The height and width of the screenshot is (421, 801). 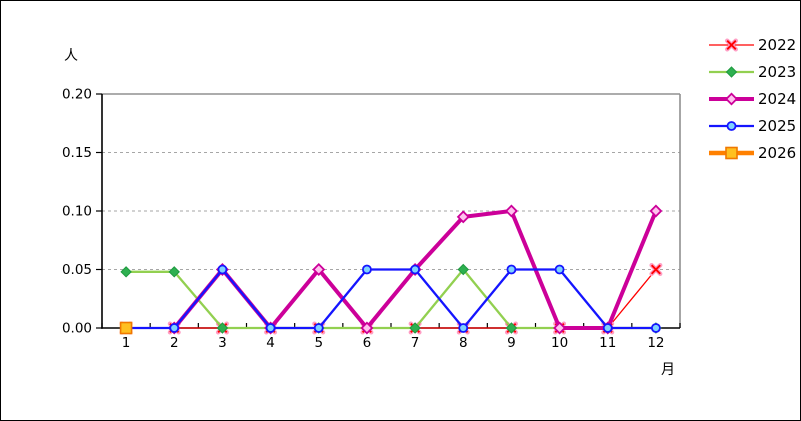 I want to click on legend-label-2022: 2022, so click(x=777, y=44).